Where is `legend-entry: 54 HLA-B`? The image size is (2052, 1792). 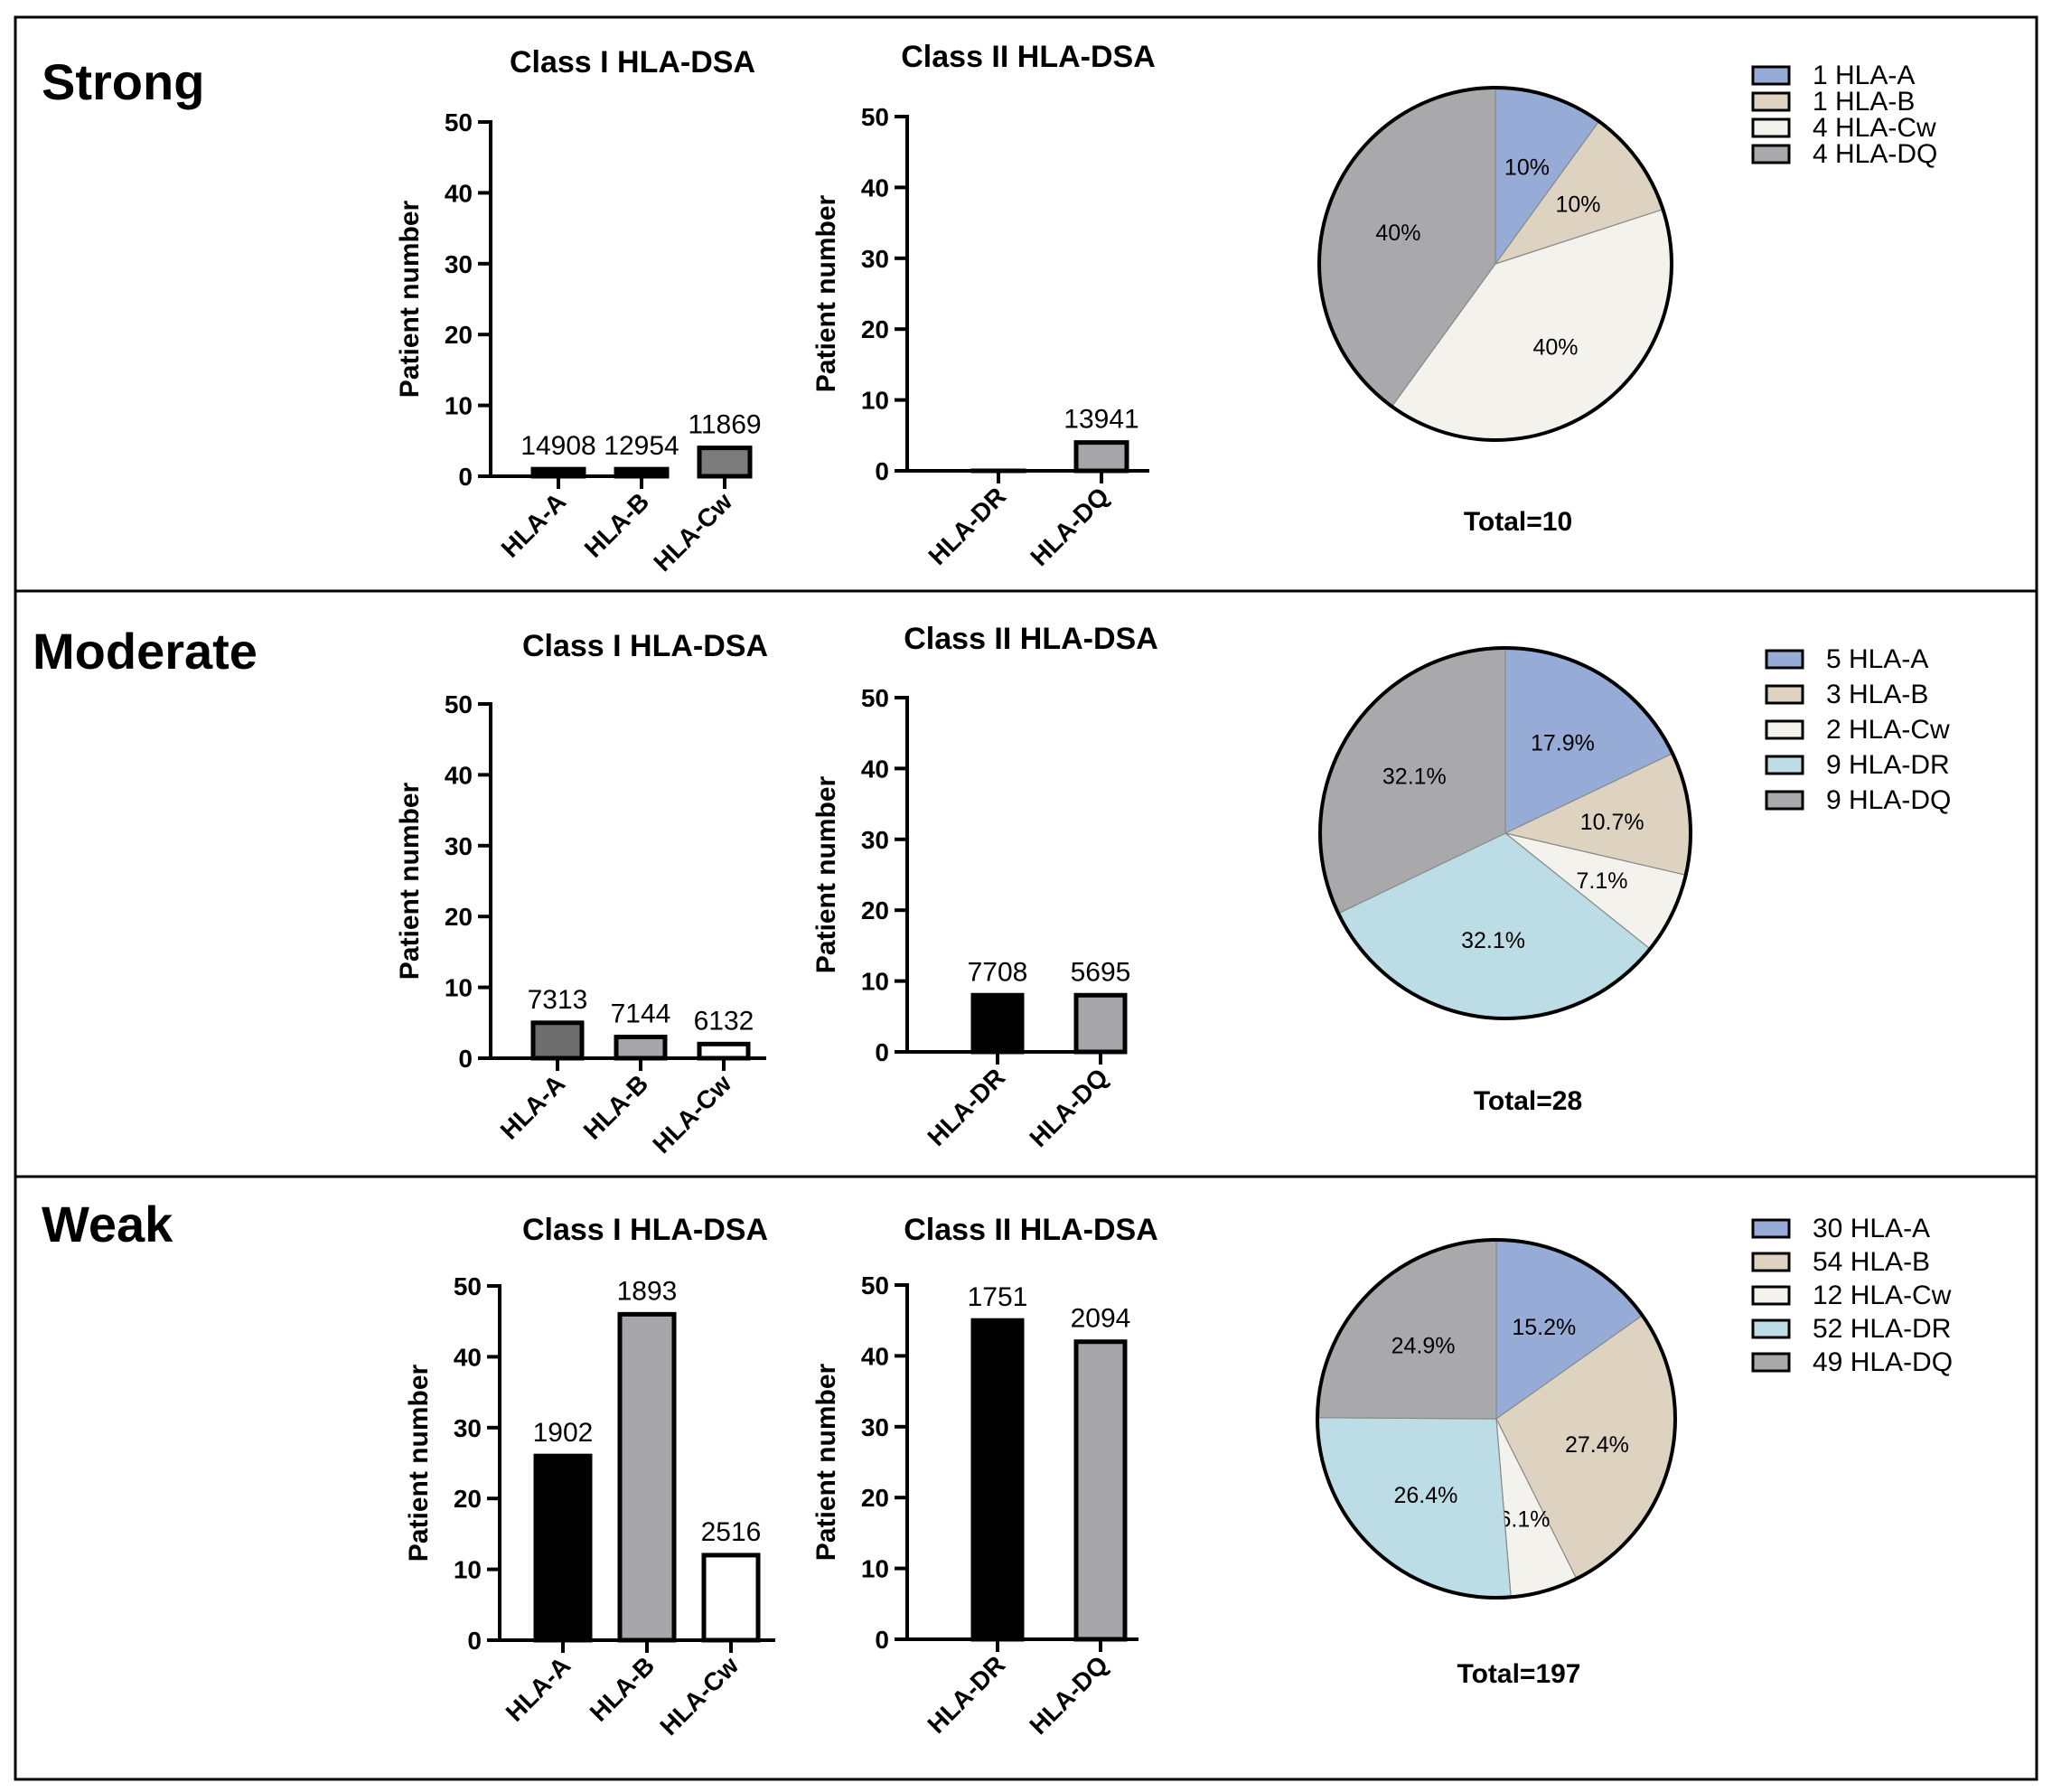 legend-entry: 54 HLA-B is located at coordinates (1871, 1262).